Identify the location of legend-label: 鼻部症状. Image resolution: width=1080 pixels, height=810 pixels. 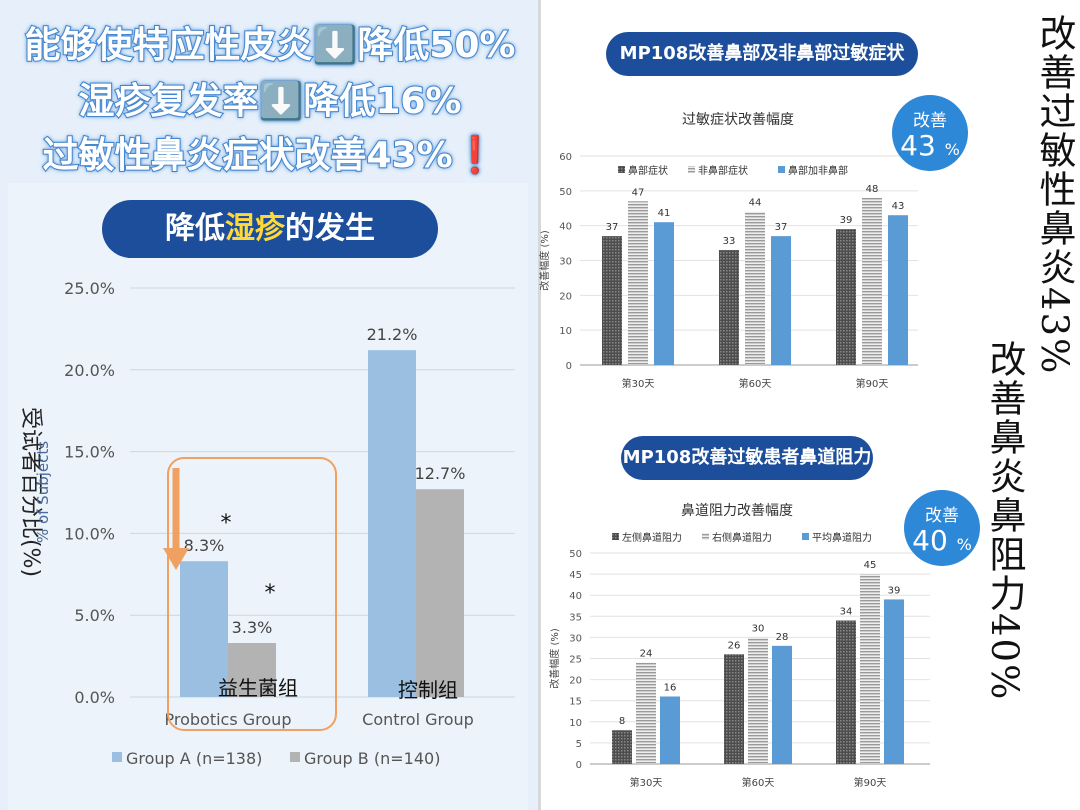
(648, 170).